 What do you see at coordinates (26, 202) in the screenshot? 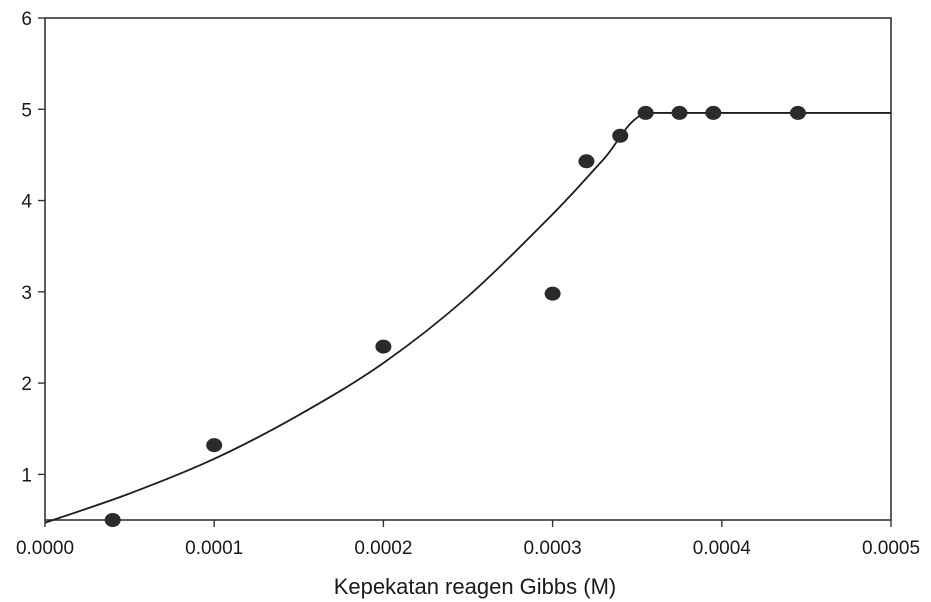
I see `y-tick-label: 4` at bounding box center [26, 202].